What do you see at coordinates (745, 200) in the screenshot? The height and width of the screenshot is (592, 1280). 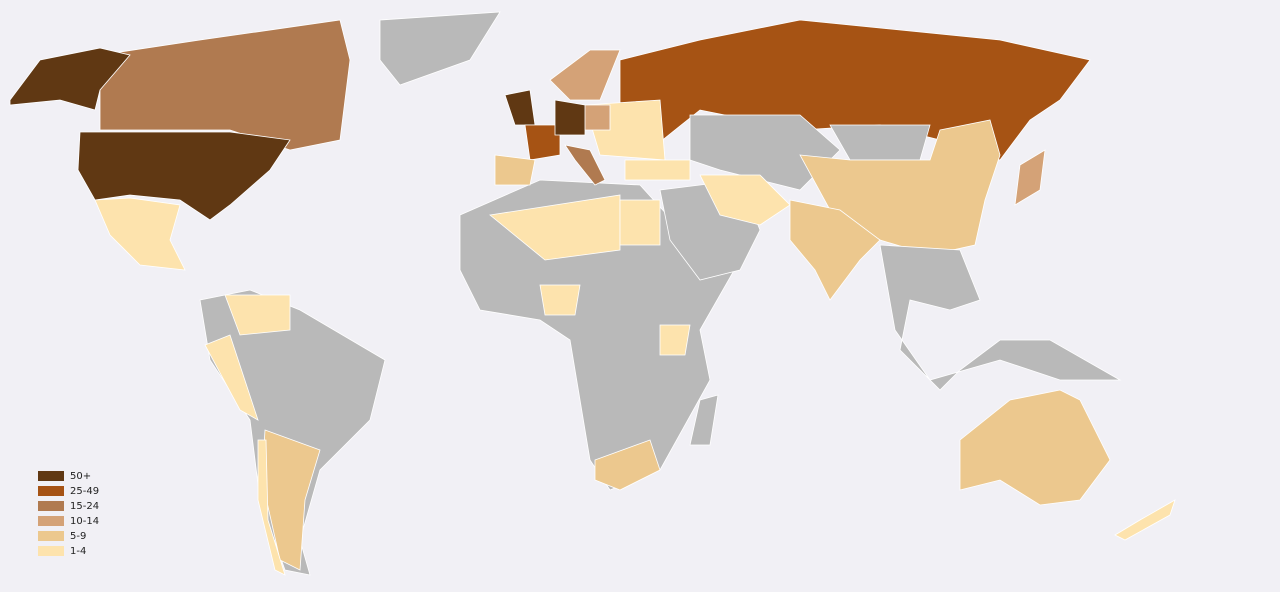 I see `iran` at bounding box center [745, 200].